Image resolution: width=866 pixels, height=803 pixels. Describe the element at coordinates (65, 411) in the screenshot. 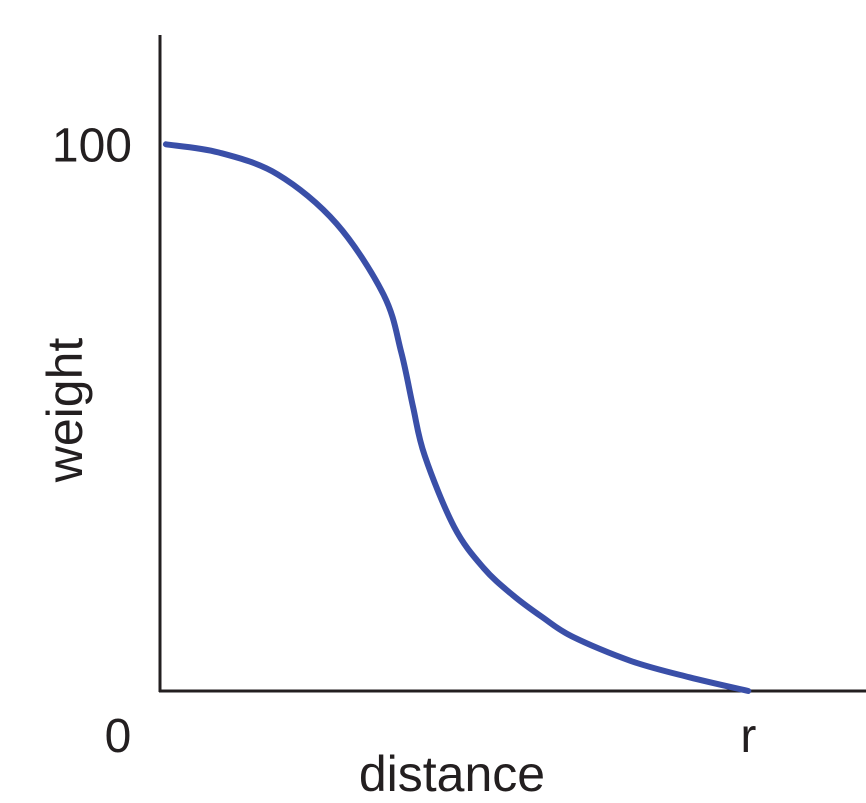

I see `y-axis-label: weight` at that location.